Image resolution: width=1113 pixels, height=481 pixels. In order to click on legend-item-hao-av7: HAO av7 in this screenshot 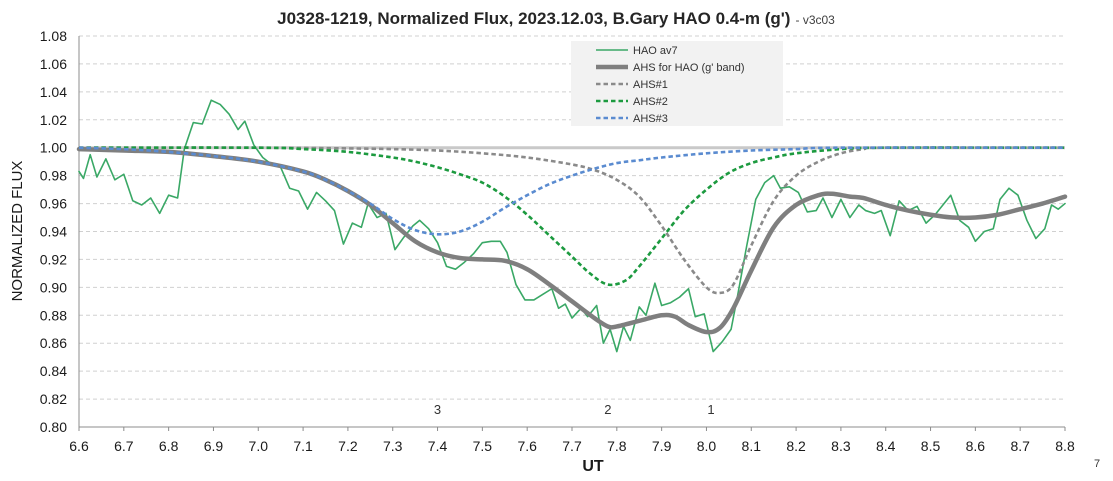, I will do `click(637, 51)`.